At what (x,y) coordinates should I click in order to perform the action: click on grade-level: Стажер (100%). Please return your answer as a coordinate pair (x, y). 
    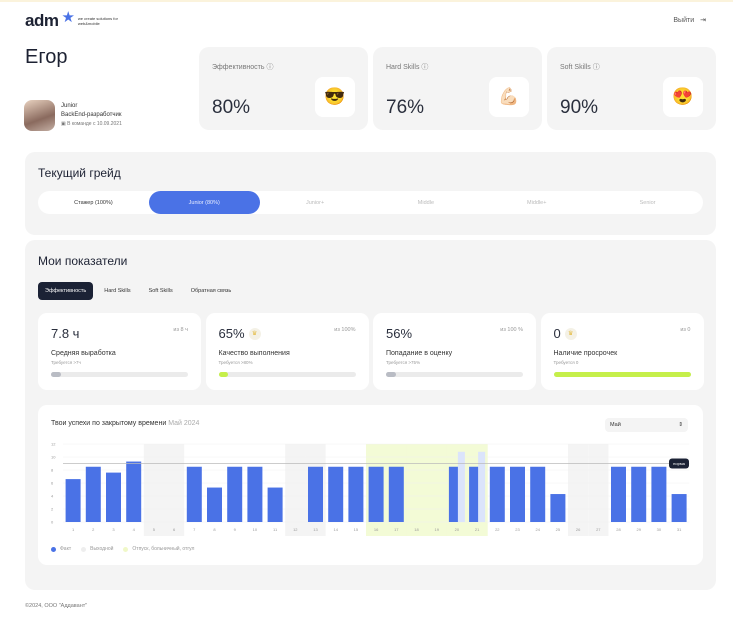
    Looking at the image, I should click on (93, 202).